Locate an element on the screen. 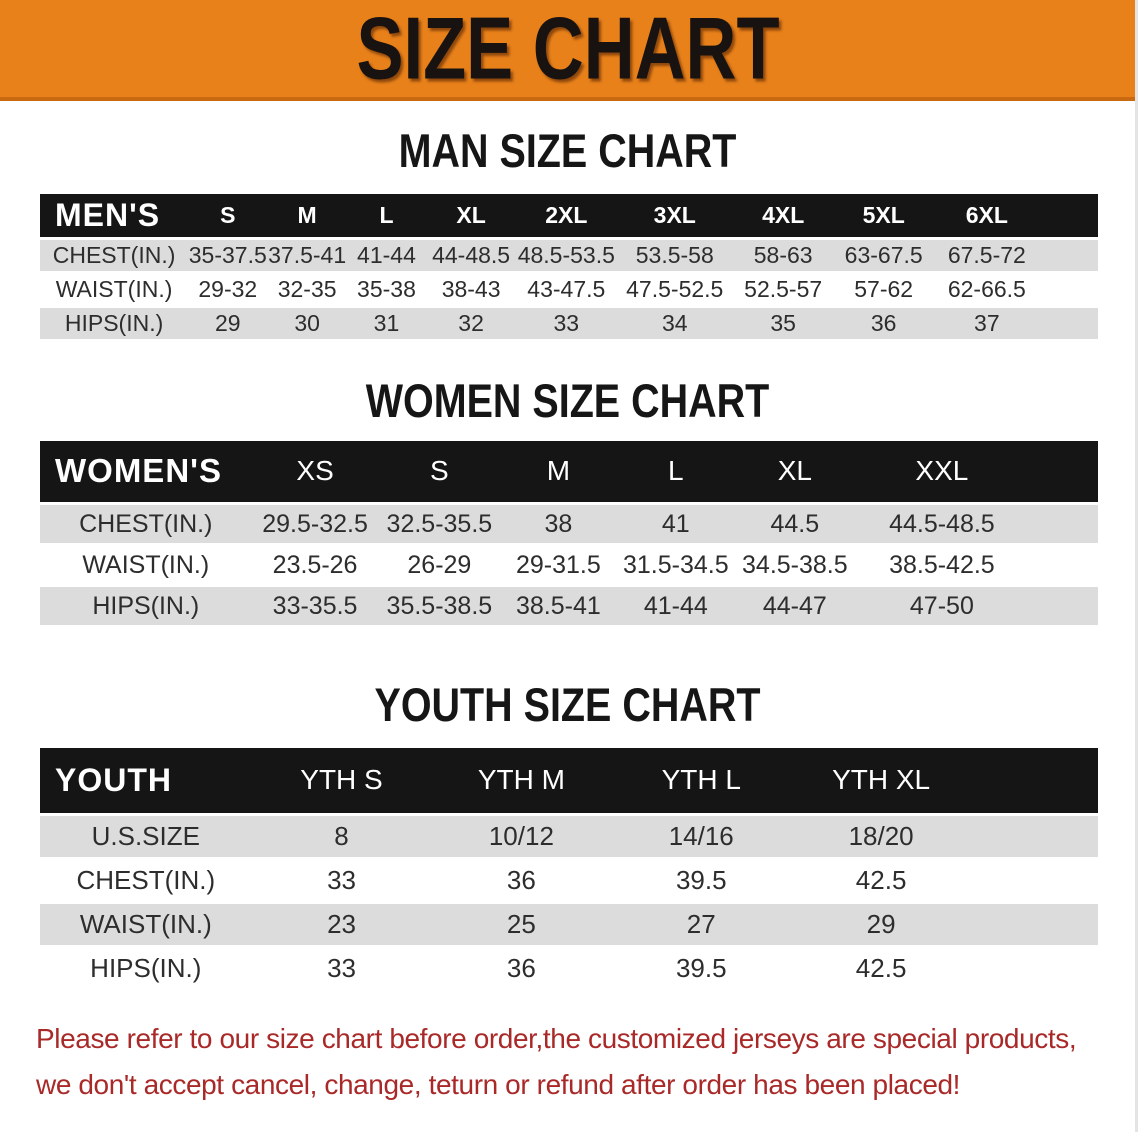 This screenshot has width=1138, height=1132. men-size-cell: 36 is located at coordinates (883, 324).